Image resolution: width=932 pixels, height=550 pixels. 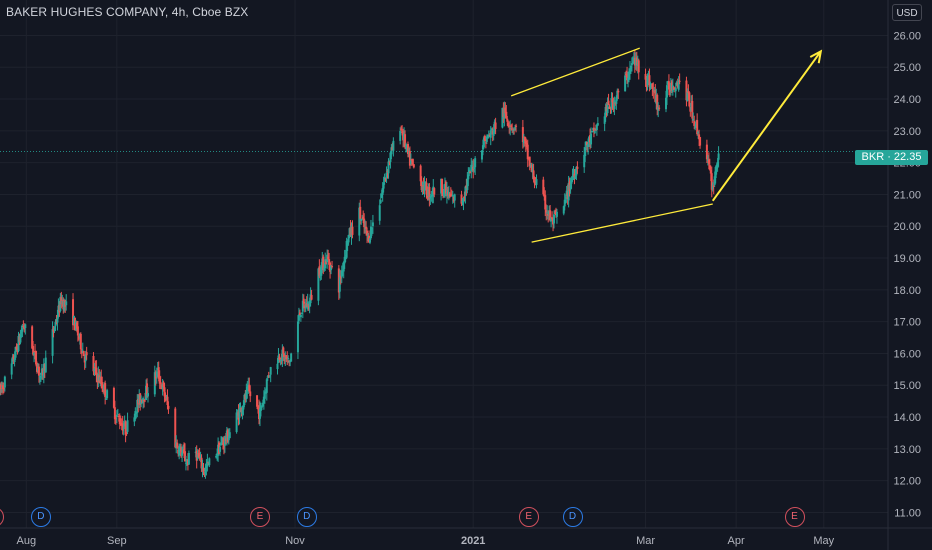 I want to click on y-tick-label: 25.00, so click(x=907, y=68).